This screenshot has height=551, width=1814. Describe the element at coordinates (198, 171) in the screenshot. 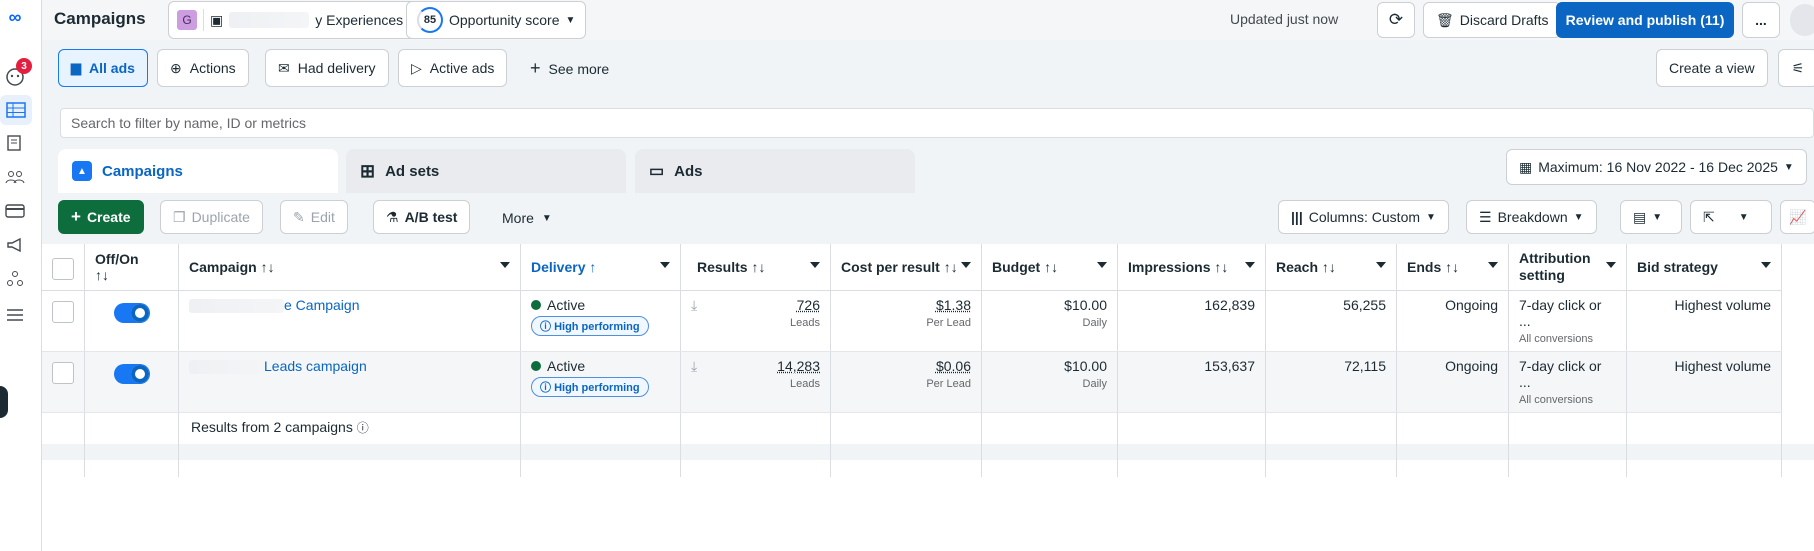

I see `tab-campaigns: ▲ Campaigns` at that location.